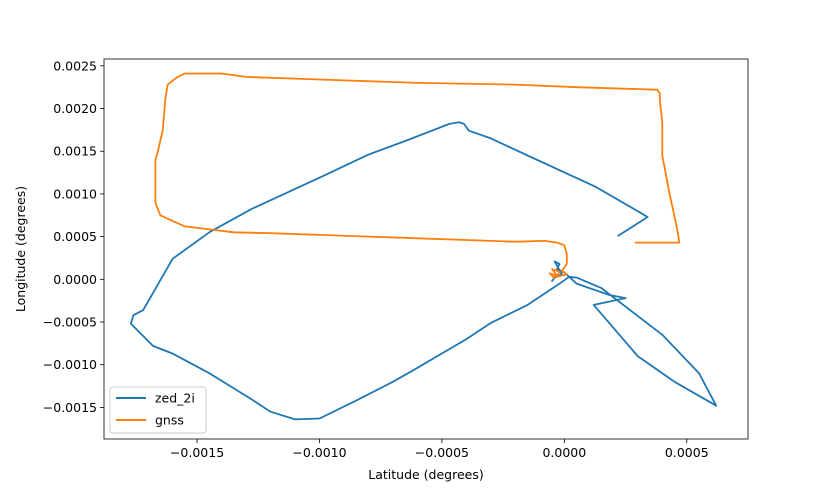 The image size is (831, 494). What do you see at coordinates (175, 398) in the screenshot?
I see `legend-label-zed_2i: zed_2i` at bounding box center [175, 398].